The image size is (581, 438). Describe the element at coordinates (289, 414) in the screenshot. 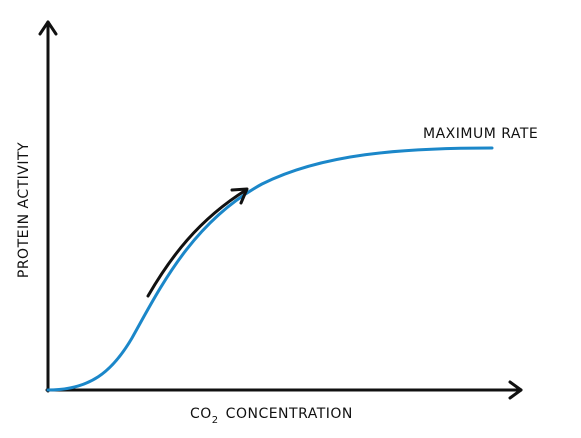

I see `x-axis-label-rest: CONCENTRATION` at that location.